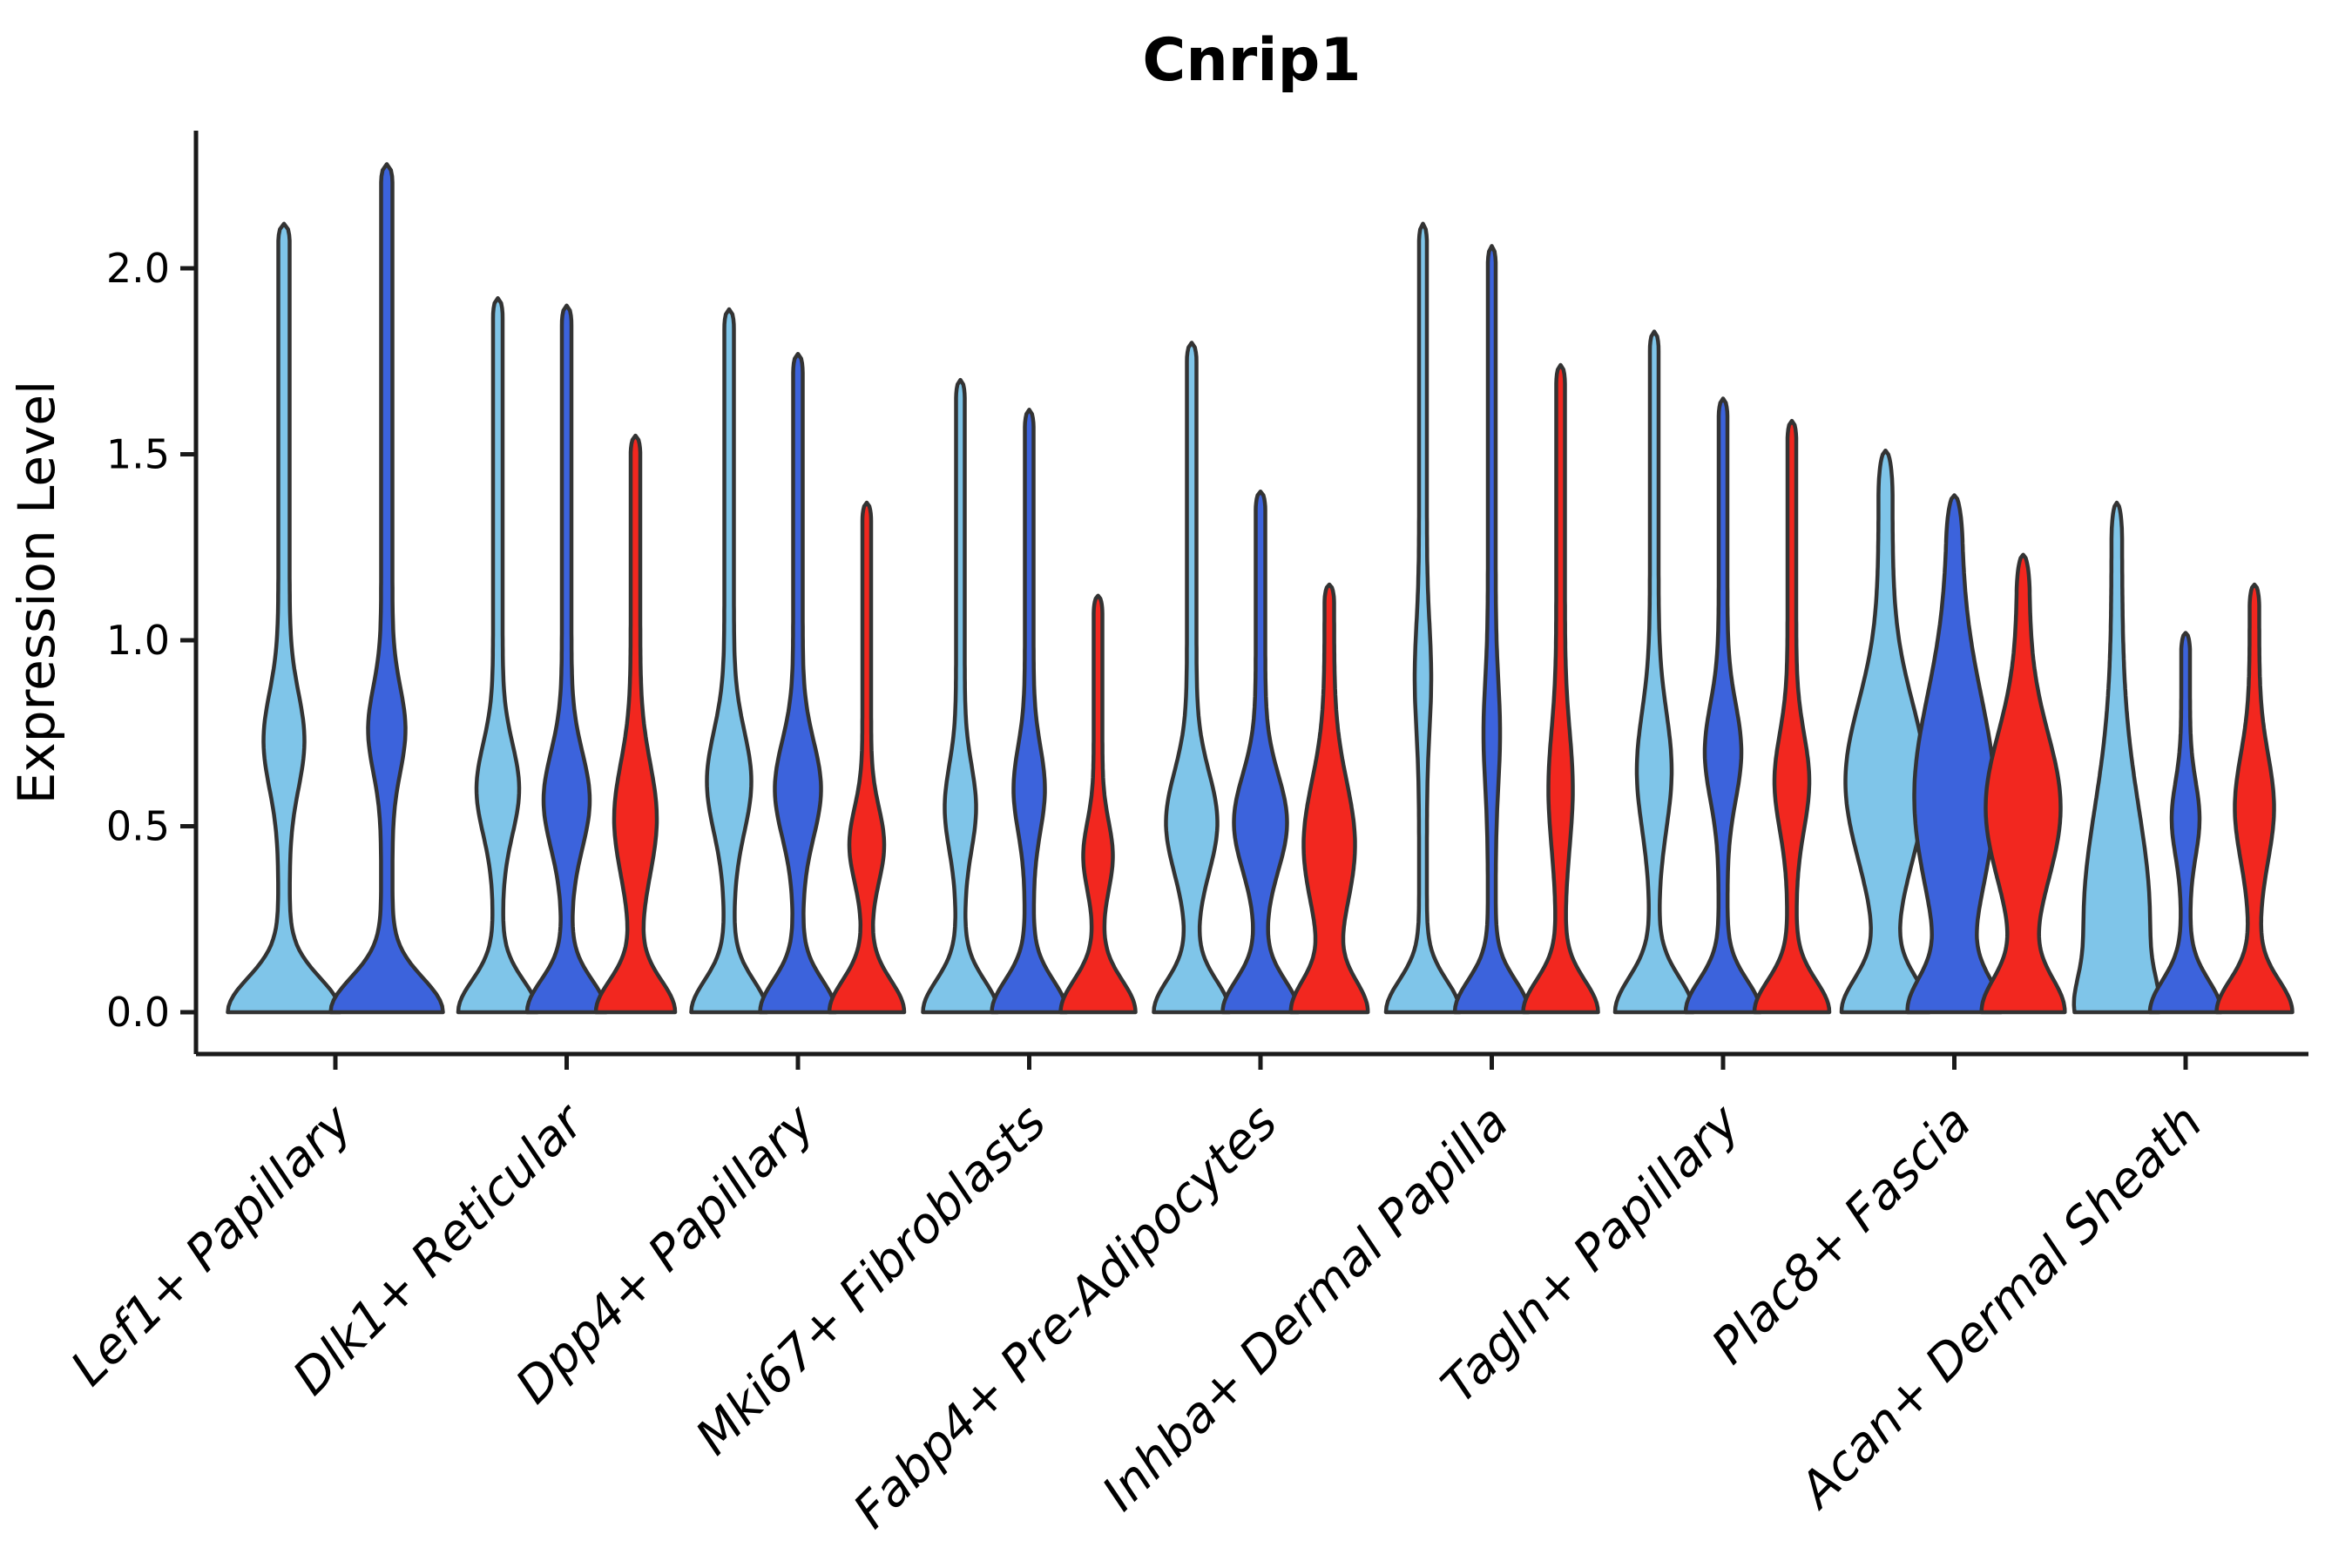  What do you see at coordinates (1792, 716) in the screenshot?
I see `violin-tagln-red` at bounding box center [1792, 716].